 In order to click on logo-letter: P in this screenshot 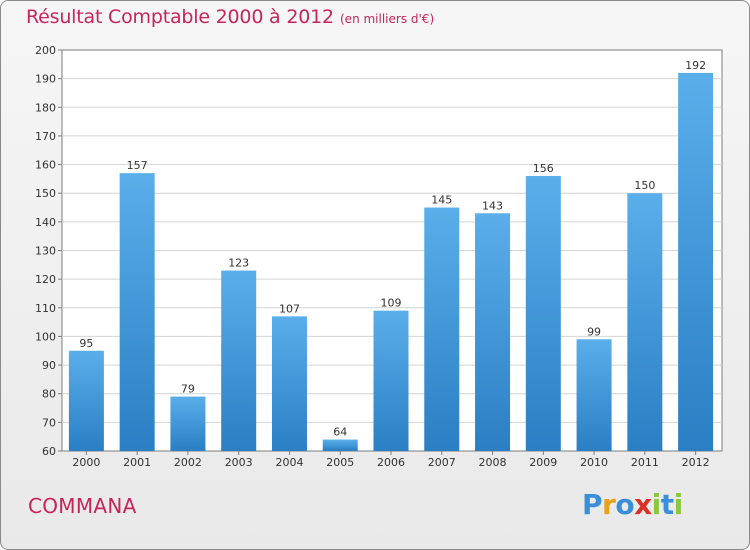, I will do `click(592, 504)`.